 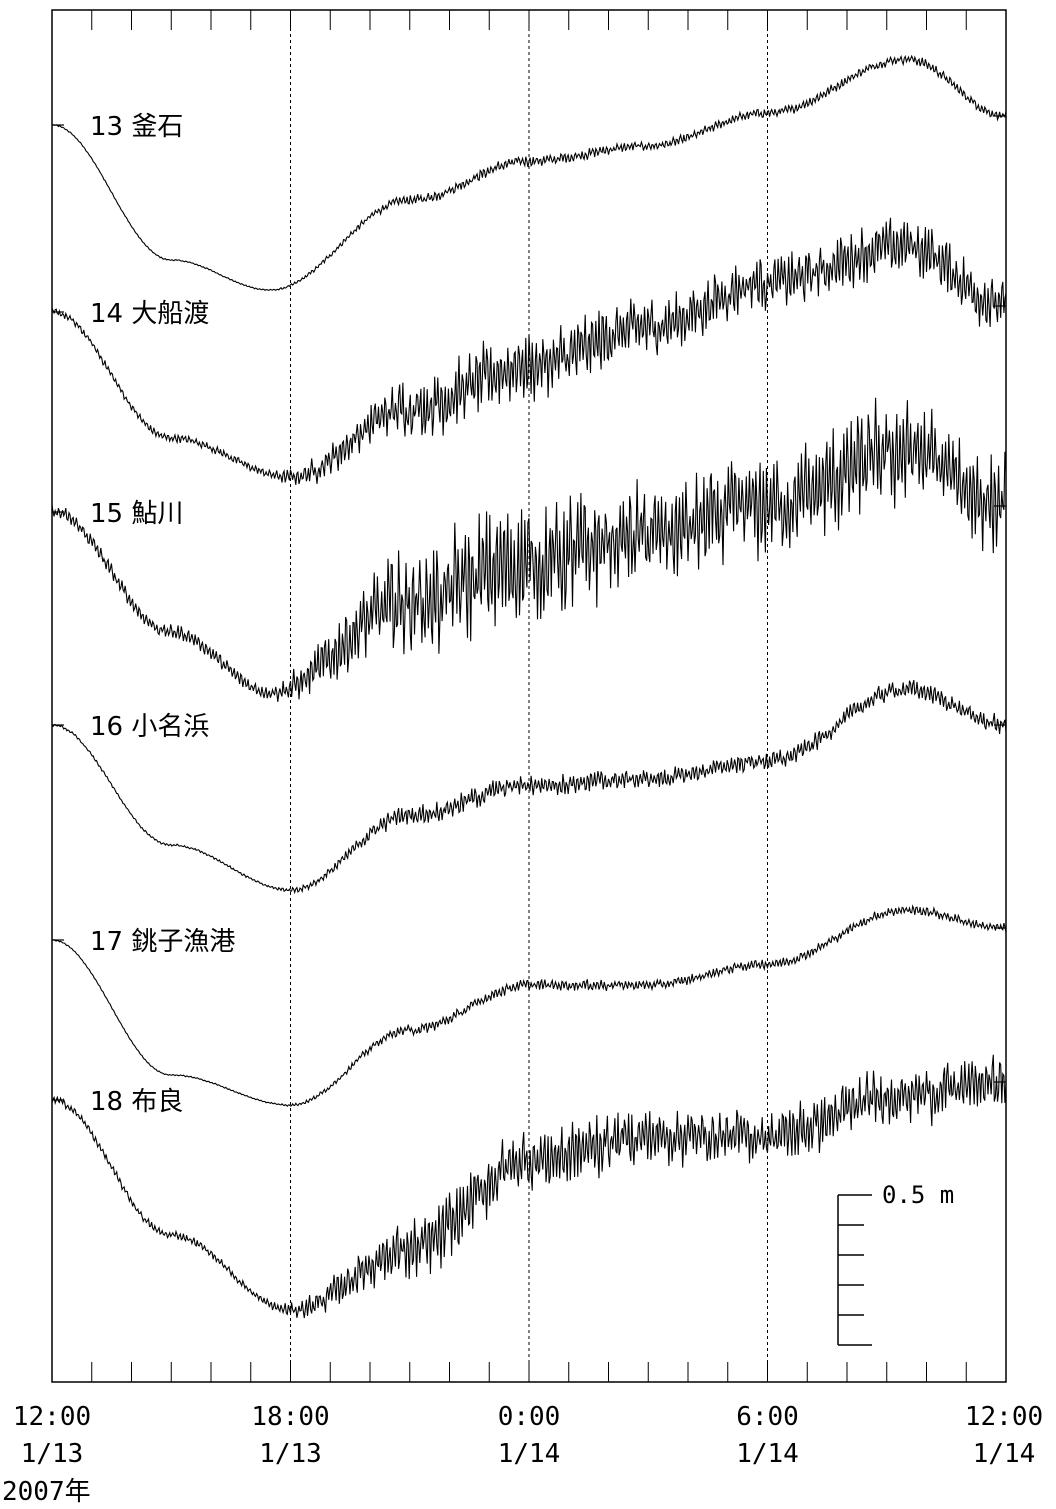 I want to click on series-label-14: 14 大船渡, so click(x=149, y=314).